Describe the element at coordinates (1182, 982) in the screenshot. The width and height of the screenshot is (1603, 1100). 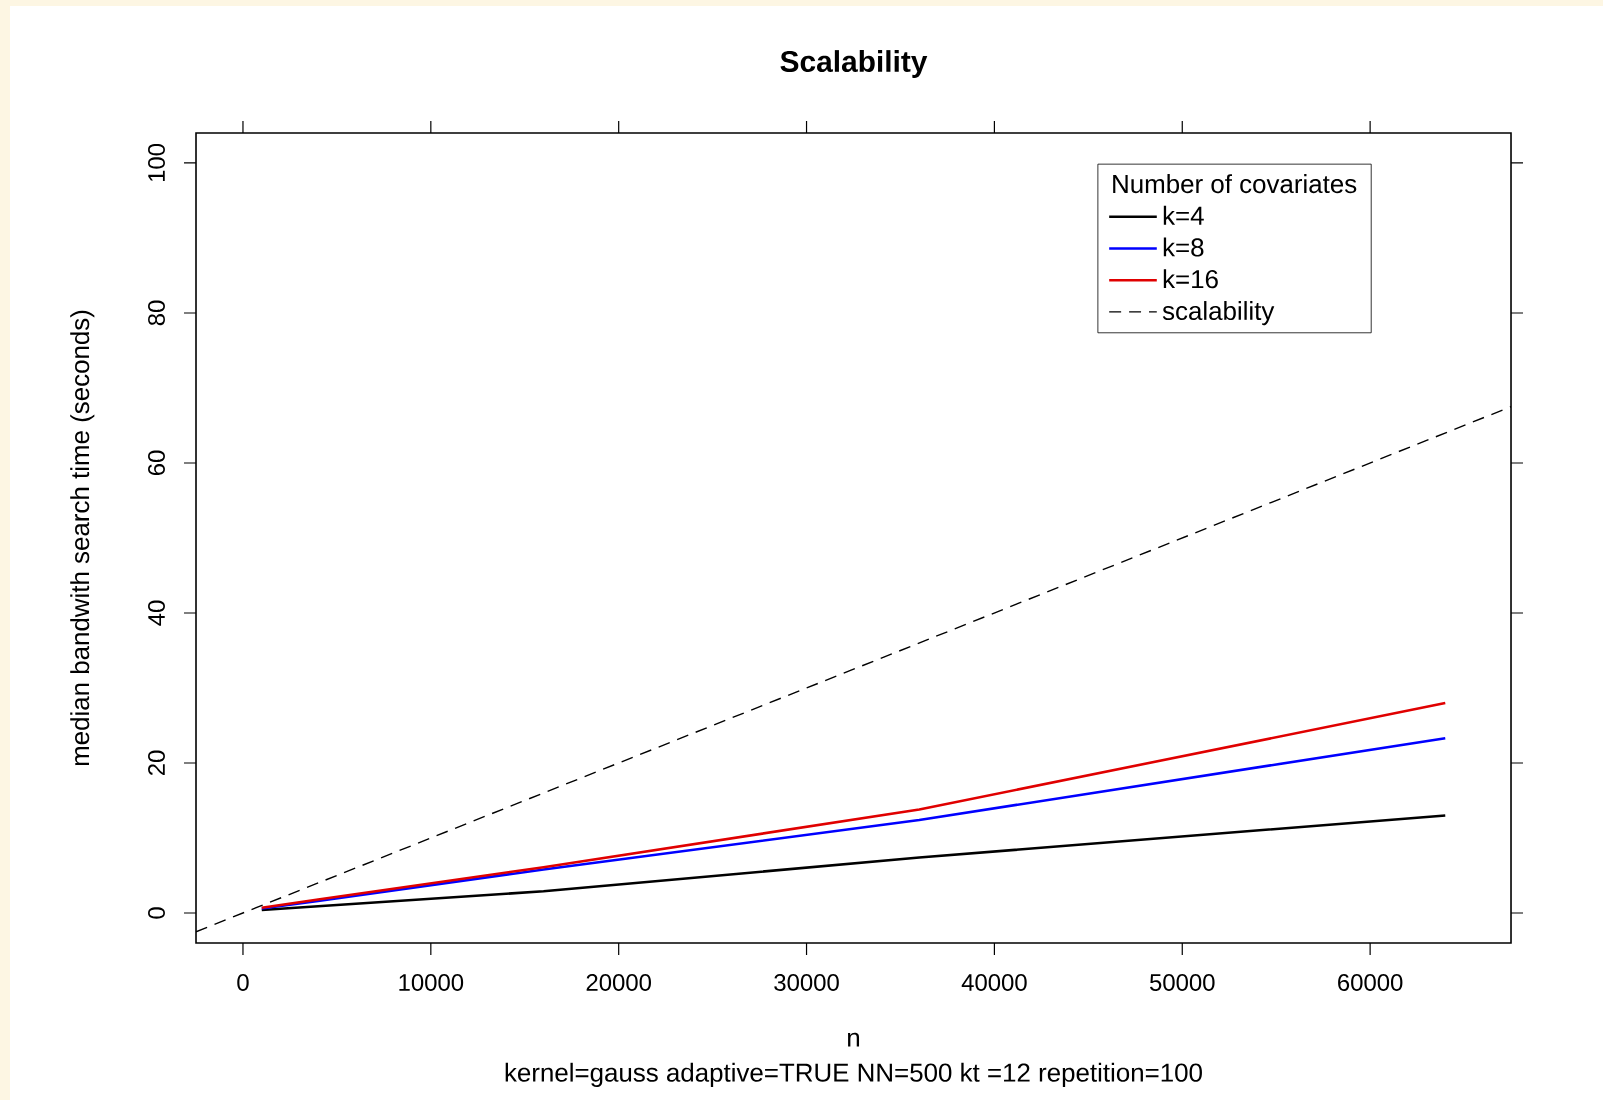
I see `x-tick-label: 50000` at that location.